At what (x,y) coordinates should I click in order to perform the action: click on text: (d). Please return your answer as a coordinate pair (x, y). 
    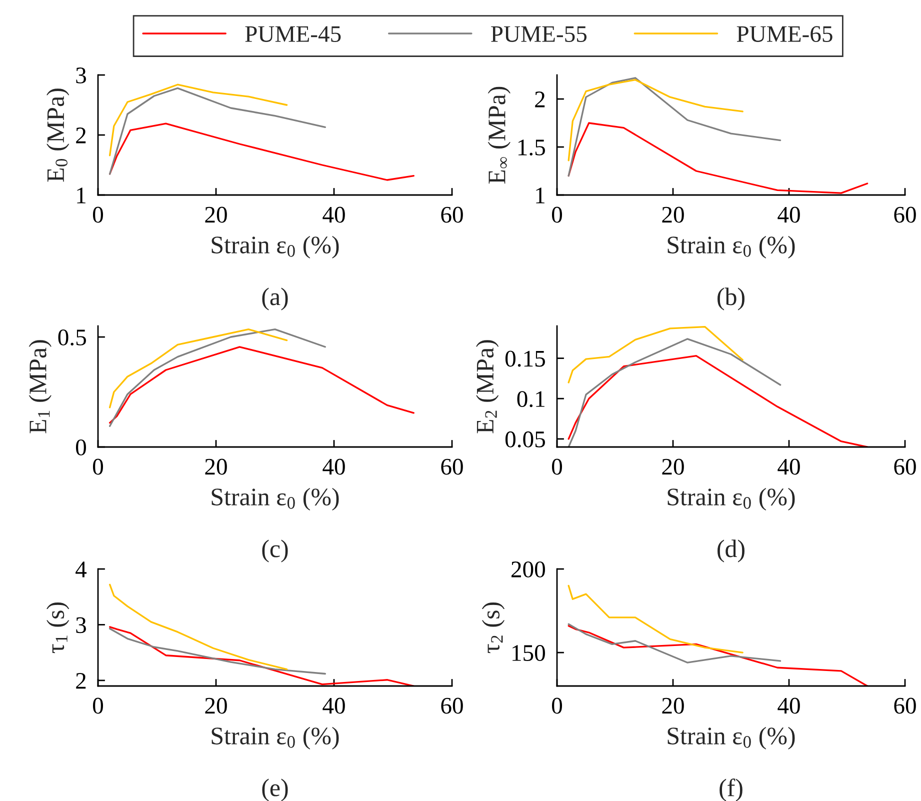
    Looking at the image, I should click on (731, 551).